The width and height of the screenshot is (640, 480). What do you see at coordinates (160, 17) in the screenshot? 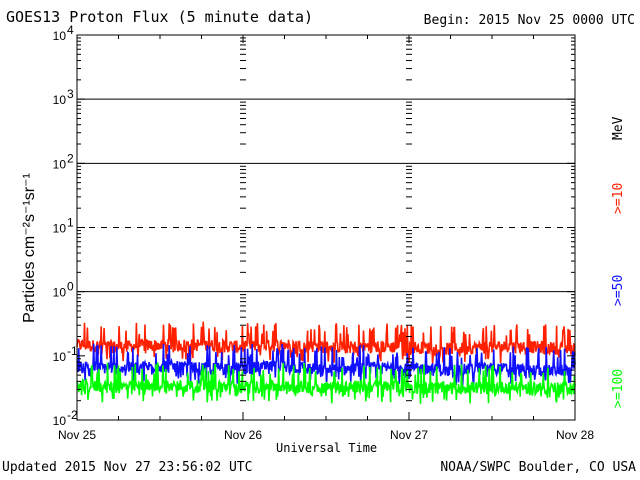
I see `chart-title: GOES13 Proton Flux (5 minute data)` at bounding box center [160, 17].